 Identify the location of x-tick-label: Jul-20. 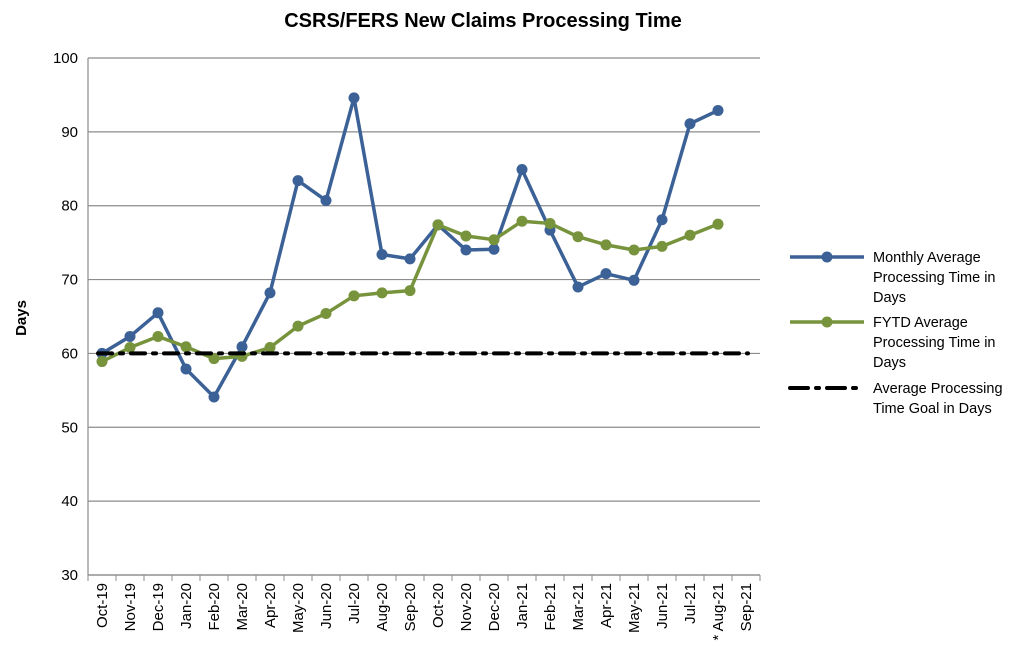
(354, 603).